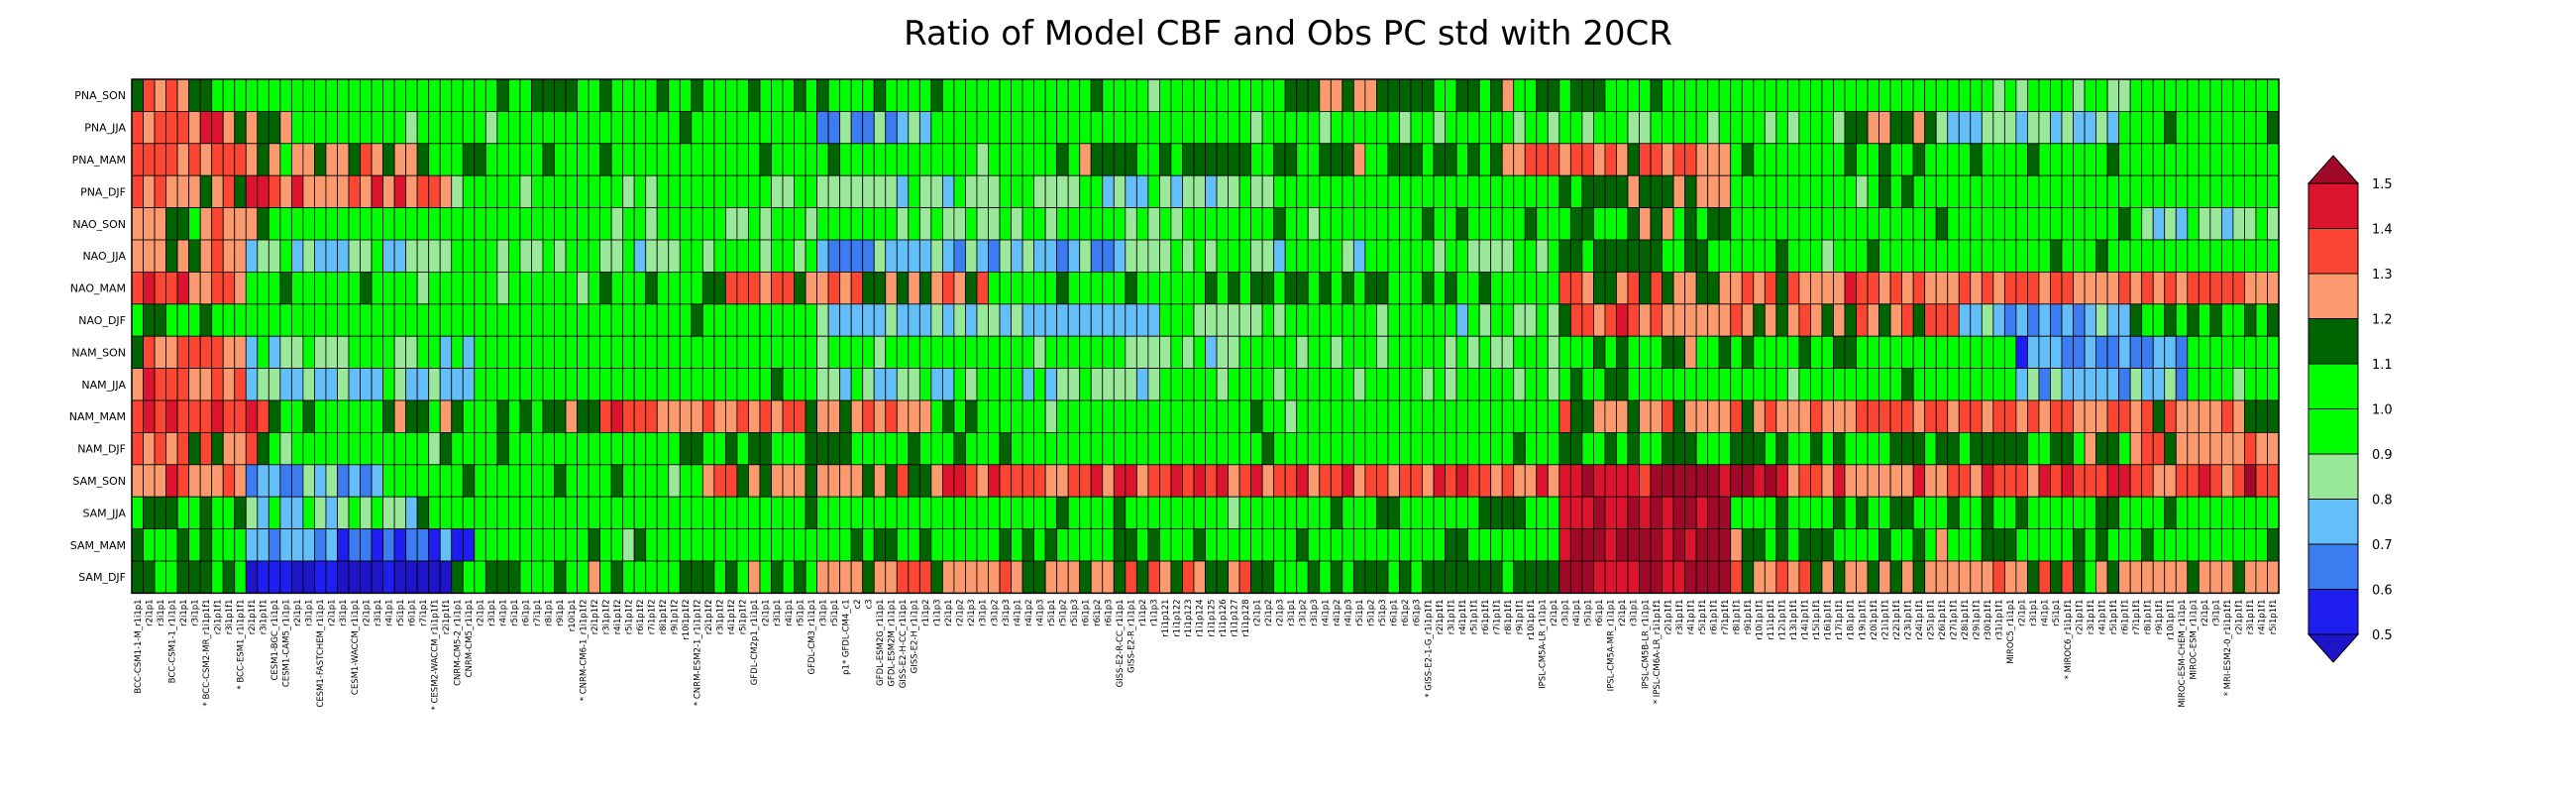 The image size is (2576, 793). Describe the element at coordinates (1486, 616) in the screenshot. I see `column-label: r6i1p1f1` at that location.